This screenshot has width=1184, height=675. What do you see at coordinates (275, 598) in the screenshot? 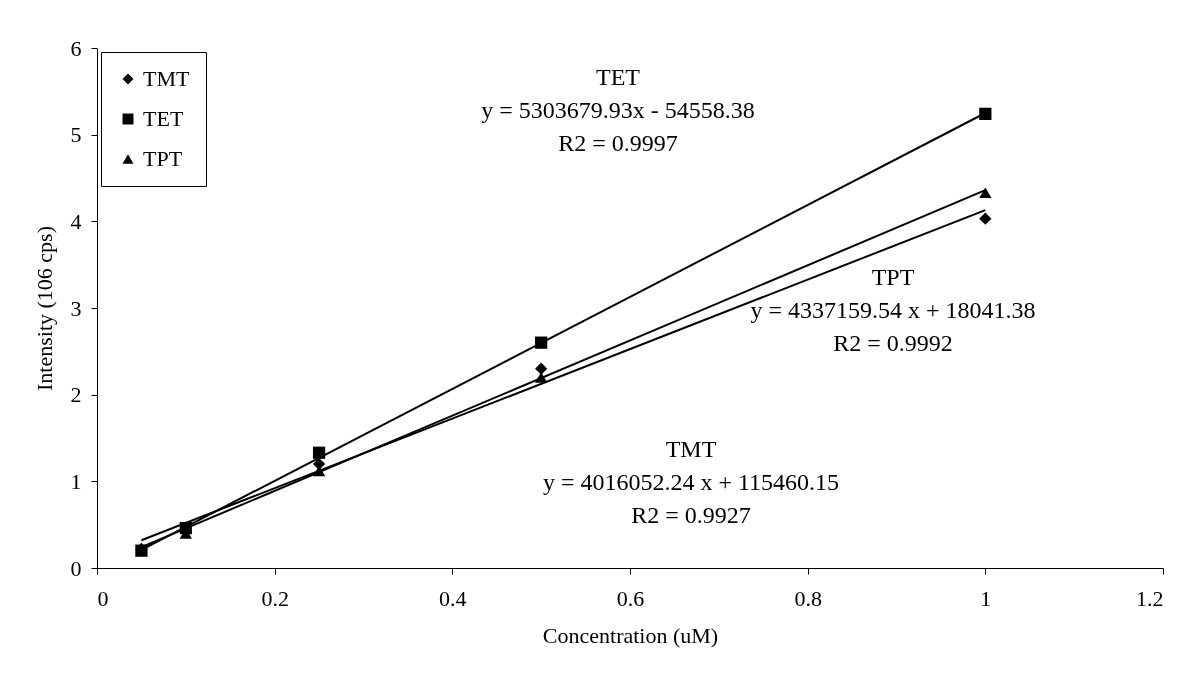
I see `x-tick-label: 0.2` at bounding box center [275, 598].